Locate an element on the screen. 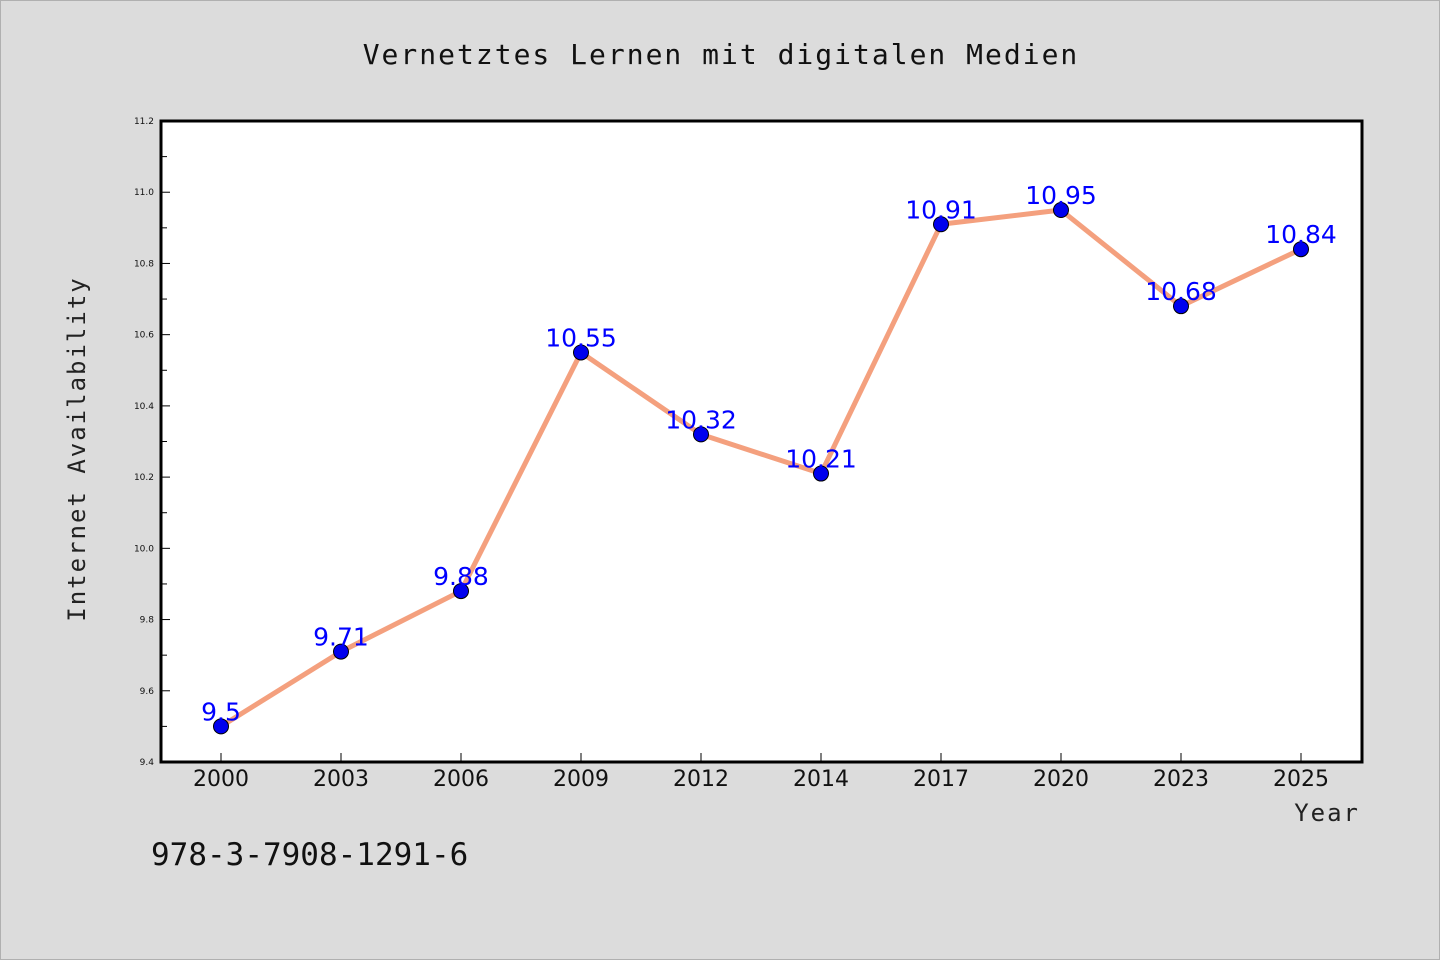 The image size is (1440, 960). y-axis-label: Internet Availability is located at coordinates (77, 448).